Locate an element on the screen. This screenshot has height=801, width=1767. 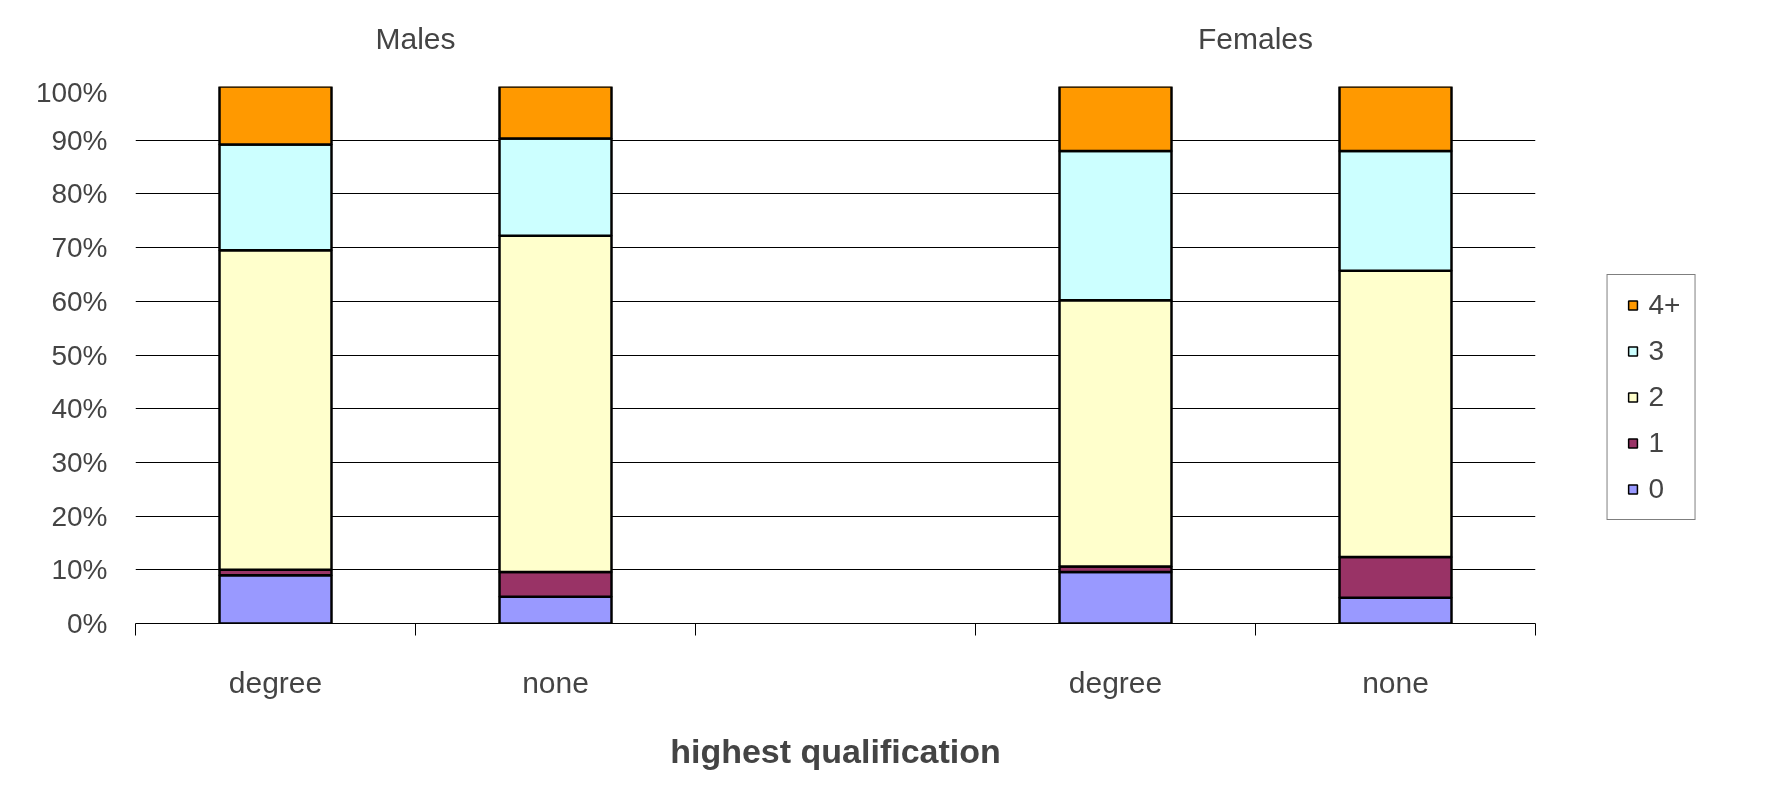
x-axis-title: highest qualification is located at coordinates (835, 750).